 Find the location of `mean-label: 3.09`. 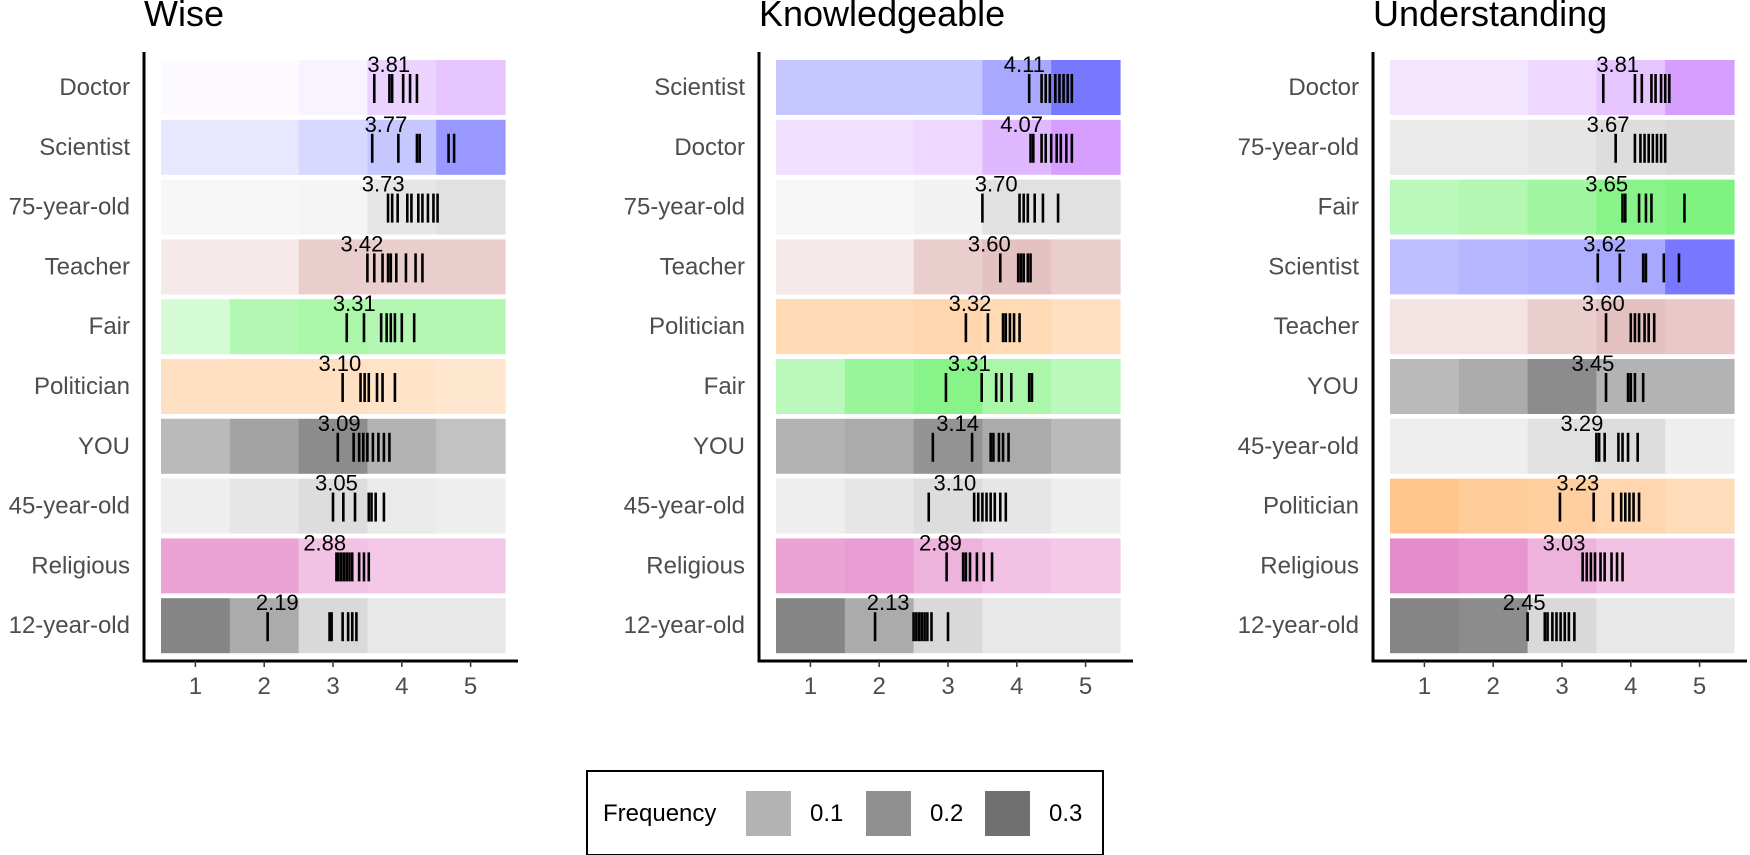

mean-label: 3.09 is located at coordinates (339, 423).